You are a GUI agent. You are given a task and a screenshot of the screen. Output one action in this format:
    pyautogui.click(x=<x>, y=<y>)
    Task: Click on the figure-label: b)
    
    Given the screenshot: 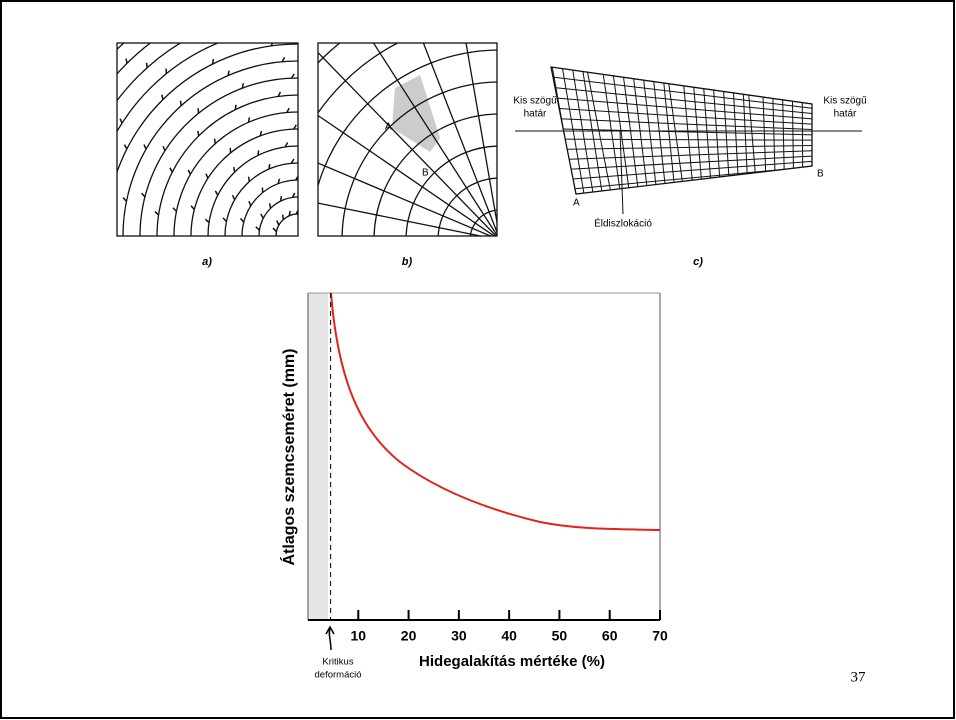 What is the action you would take?
    pyautogui.click(x=407, y=262)
    